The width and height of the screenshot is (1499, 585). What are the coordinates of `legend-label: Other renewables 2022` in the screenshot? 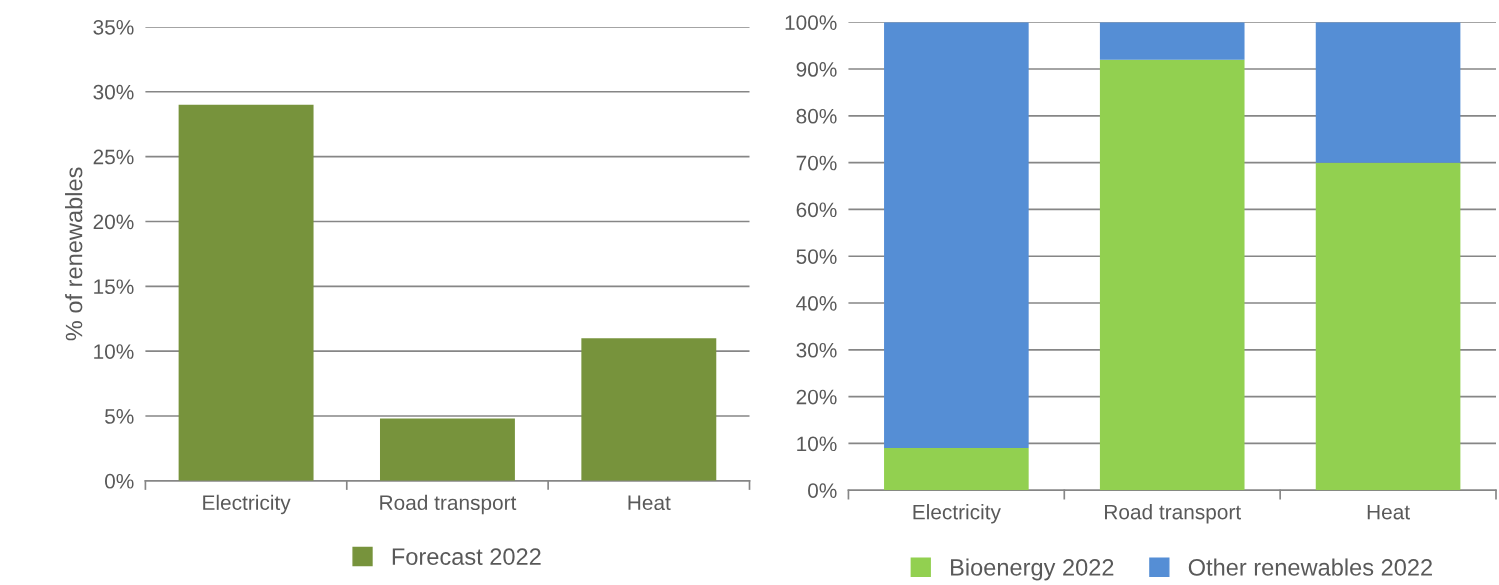 It's located at (1310, 567).